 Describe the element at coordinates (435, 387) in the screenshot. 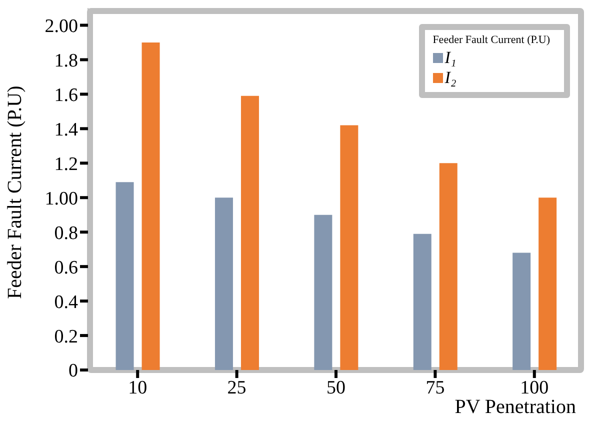

I see `x-tick-label: 75` at that location.